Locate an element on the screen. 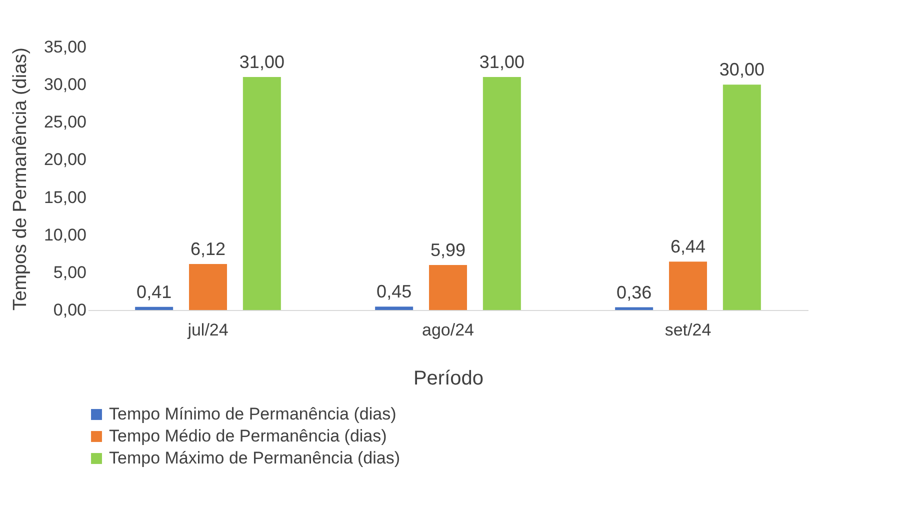 The width and height of the screenshot is (901, 531). data-label: 5,99 is located at coordinates (448, 250).